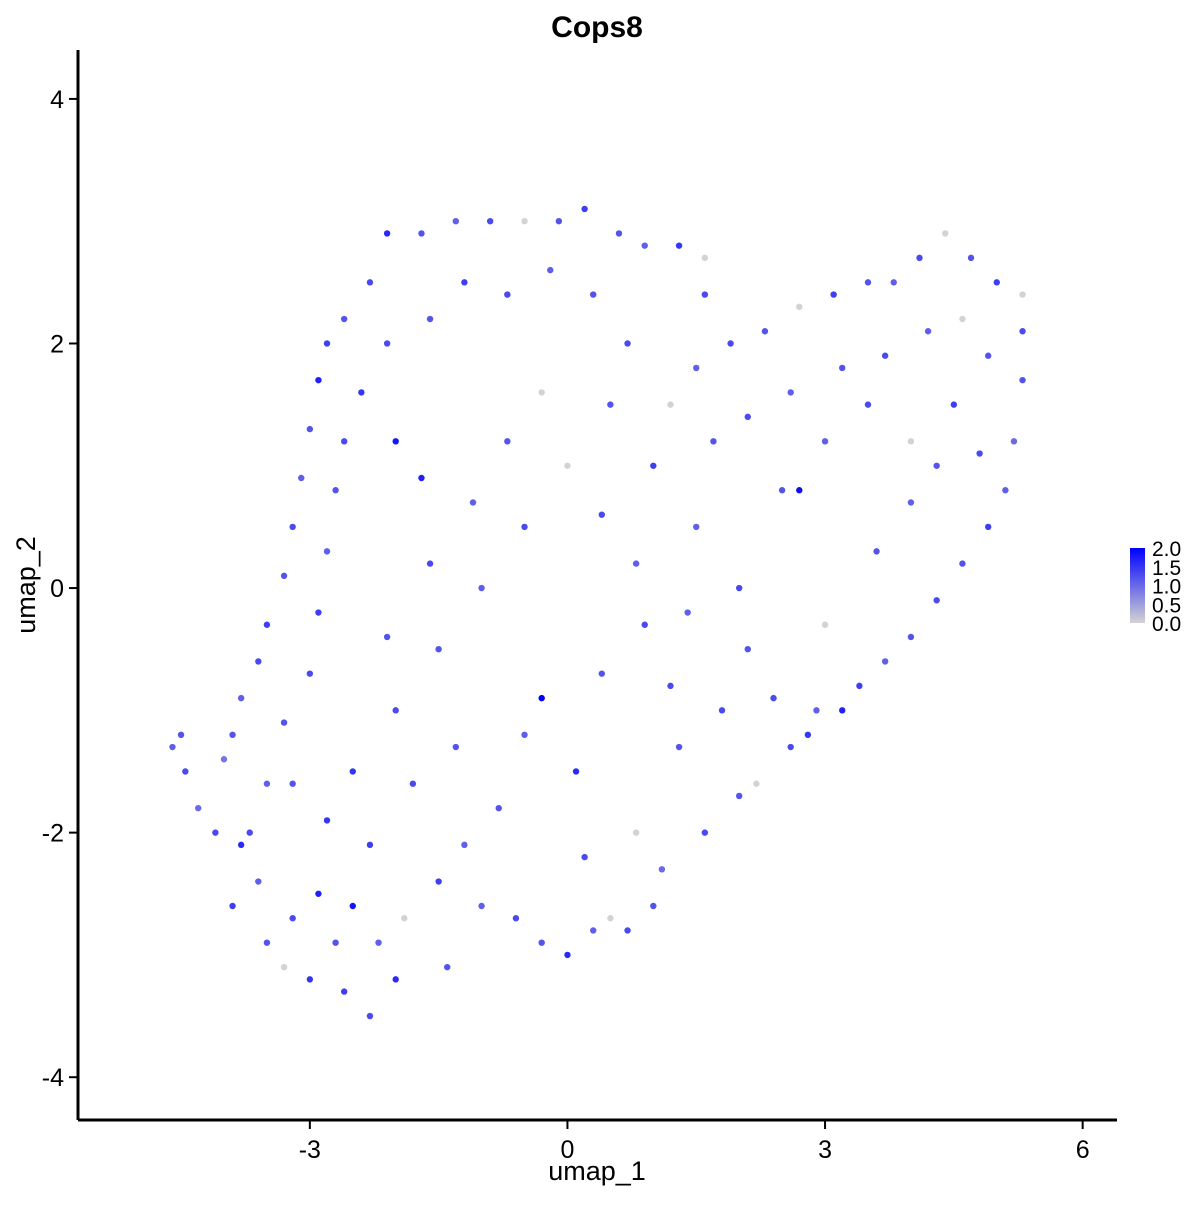 The image size is (1200, 1205). Describe the element at coordinates (57, 589) in the screenshot. I see `y-tick-label: 0` at that location.